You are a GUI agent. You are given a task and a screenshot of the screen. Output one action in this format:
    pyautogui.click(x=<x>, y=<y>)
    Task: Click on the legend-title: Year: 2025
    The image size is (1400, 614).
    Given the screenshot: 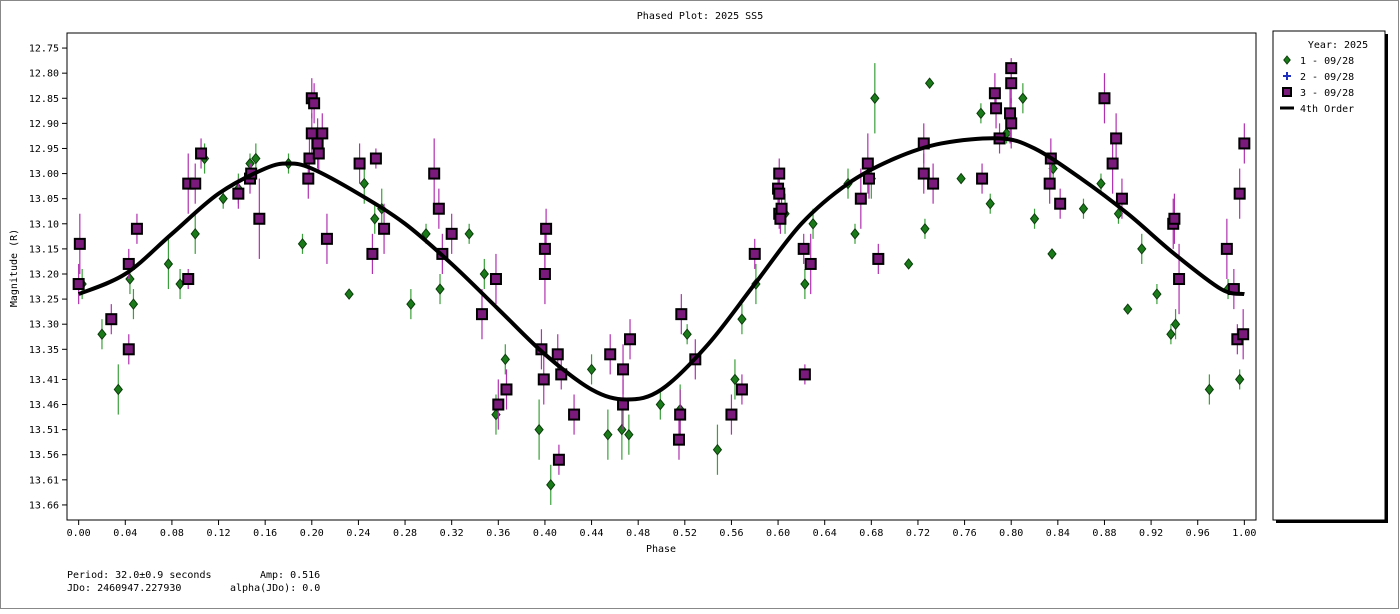 What is the action you would take?
    pyautogui.click(x=1338, y=45)
    